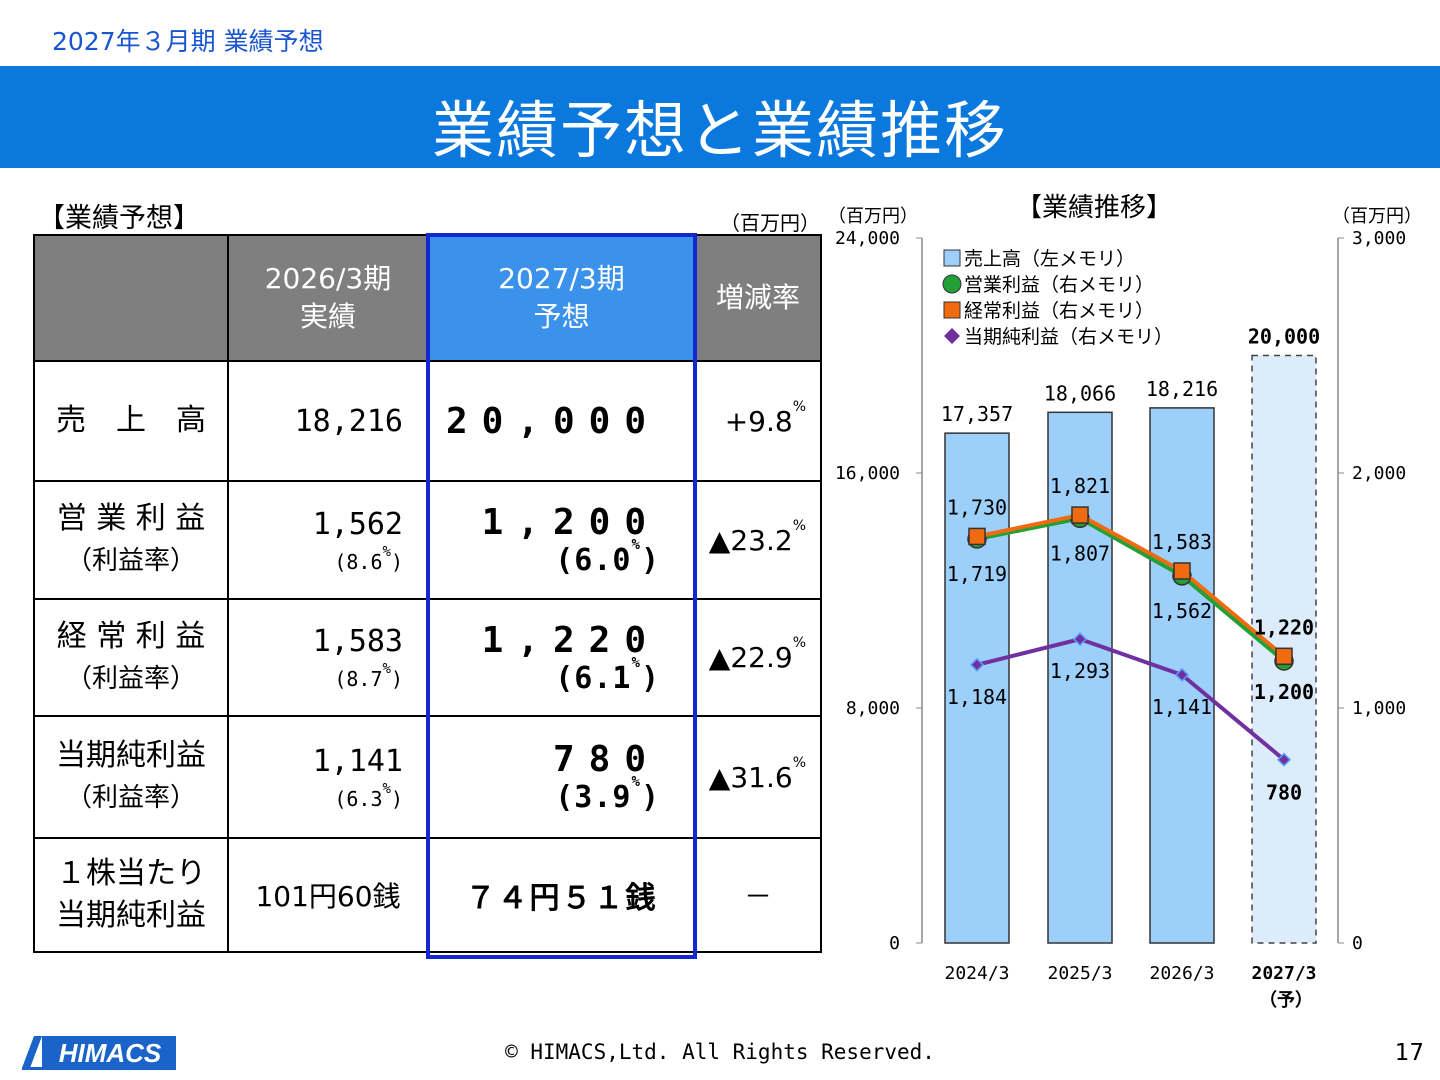  Describe the element at coordinates (1080, 553) in the screenshot. I see `line-value-label: 1,807` at that location.